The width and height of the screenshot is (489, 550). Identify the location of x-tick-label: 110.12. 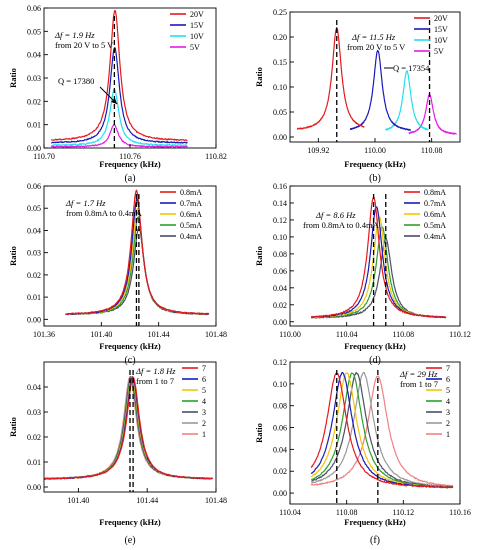
(403, 512).